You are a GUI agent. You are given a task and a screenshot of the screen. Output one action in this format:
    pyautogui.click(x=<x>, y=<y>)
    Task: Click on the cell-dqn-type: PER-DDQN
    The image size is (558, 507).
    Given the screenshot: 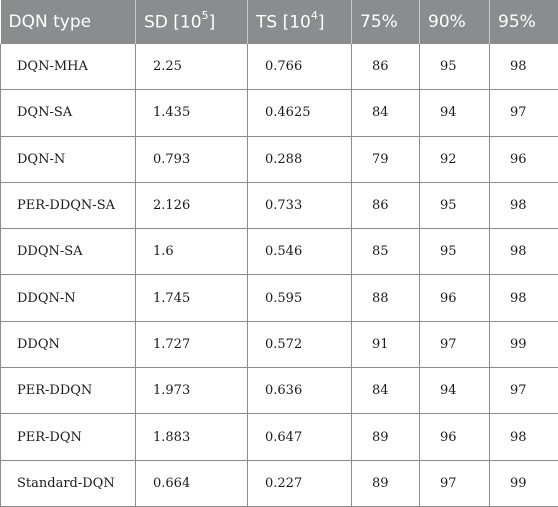 What is the action you would take?
    pyautogui.click(x=68, y=391)
    